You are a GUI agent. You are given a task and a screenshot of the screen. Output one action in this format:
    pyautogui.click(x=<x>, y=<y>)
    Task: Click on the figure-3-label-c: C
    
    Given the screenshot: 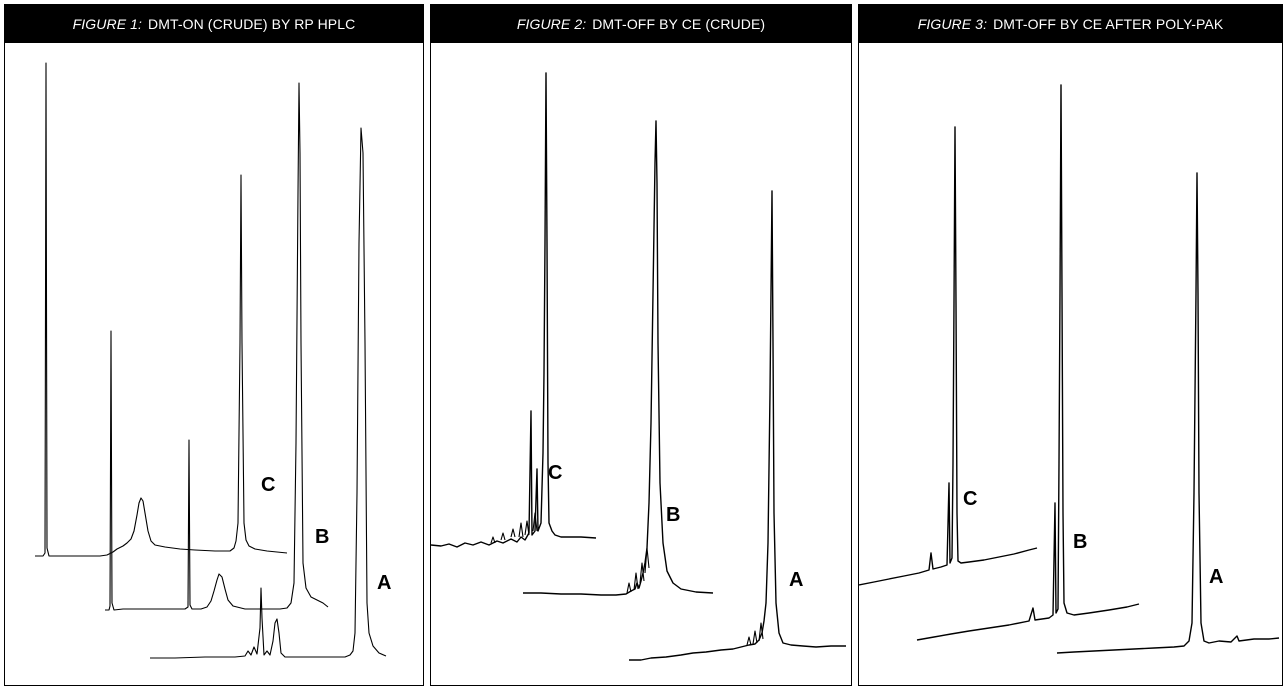 What is the action you would take?
    pyautogui.click(x=970, y=499)
    